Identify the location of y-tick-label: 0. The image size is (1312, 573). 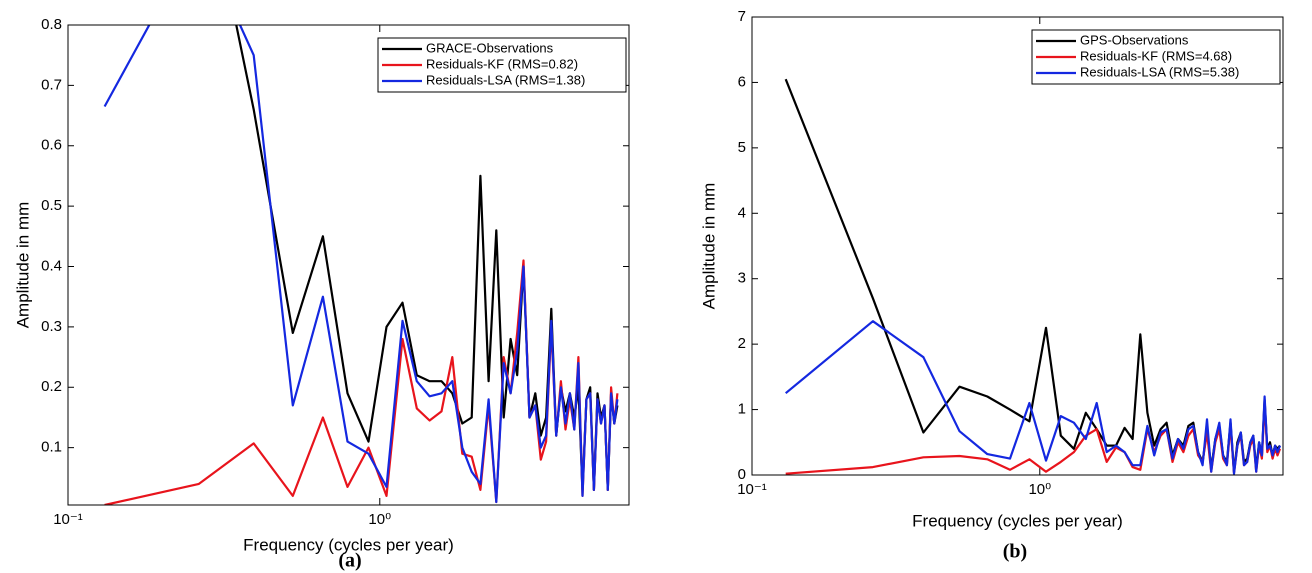
(742, 474).